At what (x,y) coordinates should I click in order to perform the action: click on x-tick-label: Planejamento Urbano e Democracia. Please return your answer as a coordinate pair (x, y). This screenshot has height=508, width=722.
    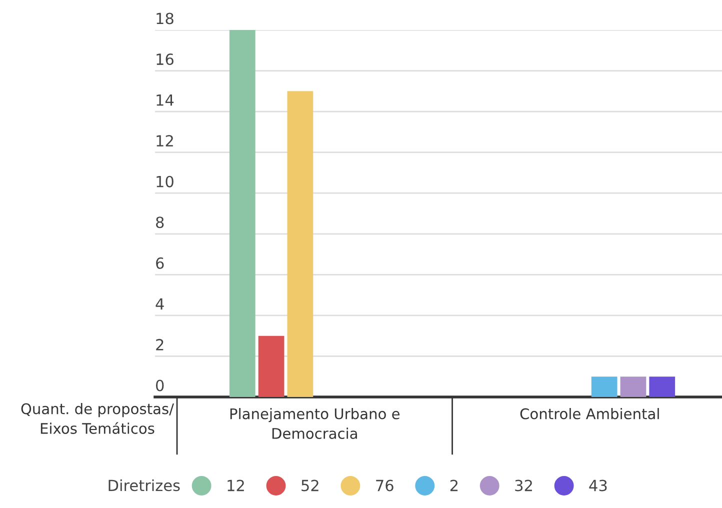
    Looking at the image, I should click on (315, 423).